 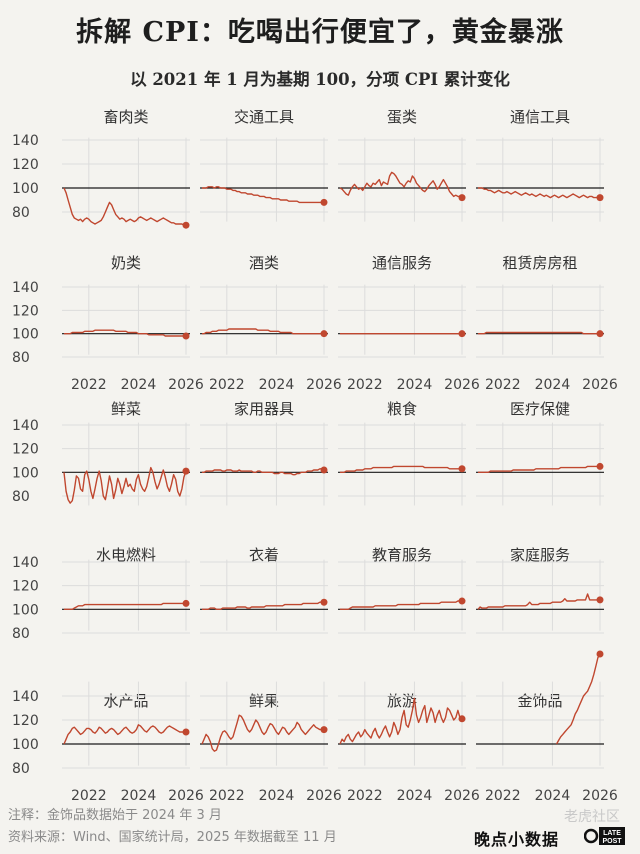 I want to click on panel-title: 交通工具, so click(x=264, y=117).